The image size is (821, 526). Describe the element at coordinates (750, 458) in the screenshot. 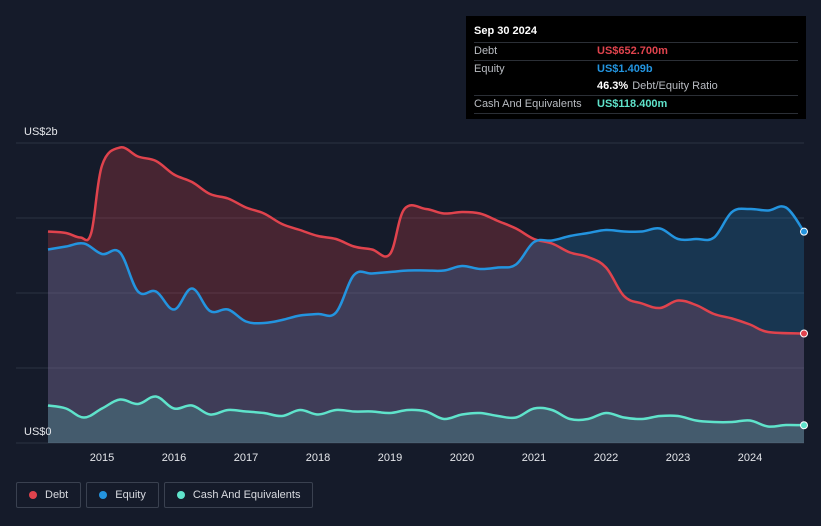

I see `x-tick-2024: 2024` at that location.